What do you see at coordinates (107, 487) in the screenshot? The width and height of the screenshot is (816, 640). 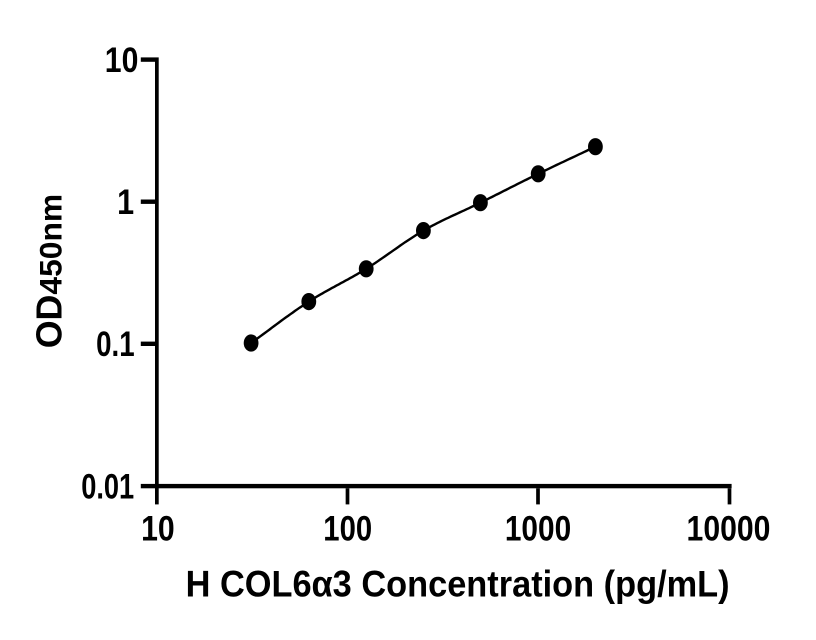 I see `svg-text: 0.01` at bounding box center [107, 487].